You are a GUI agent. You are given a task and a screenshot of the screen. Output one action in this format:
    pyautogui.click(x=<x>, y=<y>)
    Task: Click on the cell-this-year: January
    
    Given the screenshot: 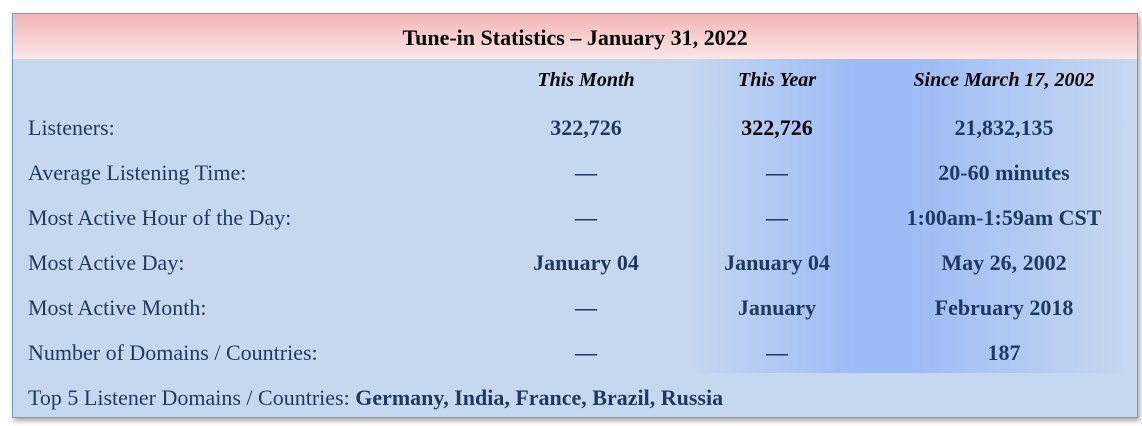 What is the action you would take?
    pyautogui.click(x=777, y=307)
    